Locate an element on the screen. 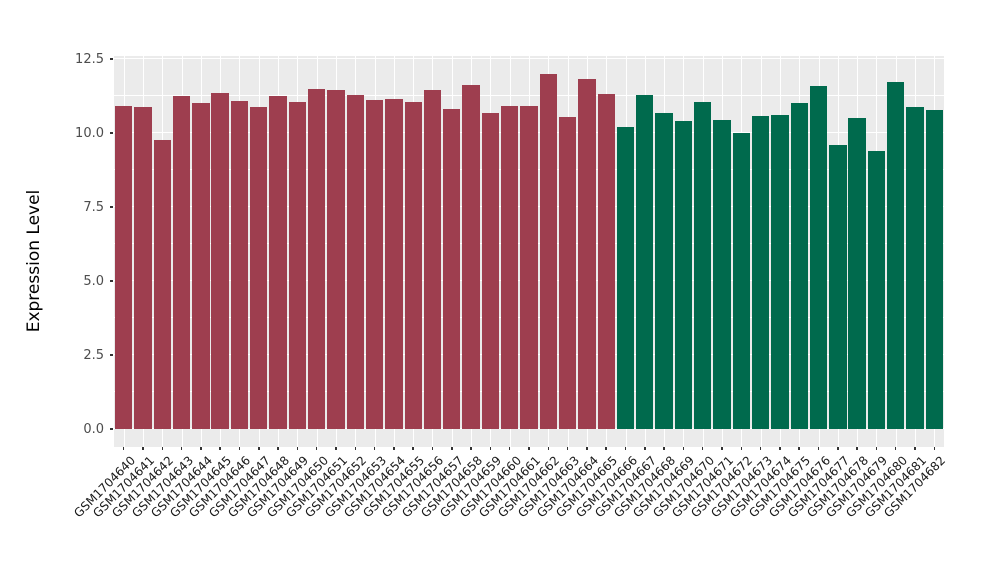 The width and height of the screenshot is (1000, 580). bar-GSM1704649 is located at coordinates (297, 265).